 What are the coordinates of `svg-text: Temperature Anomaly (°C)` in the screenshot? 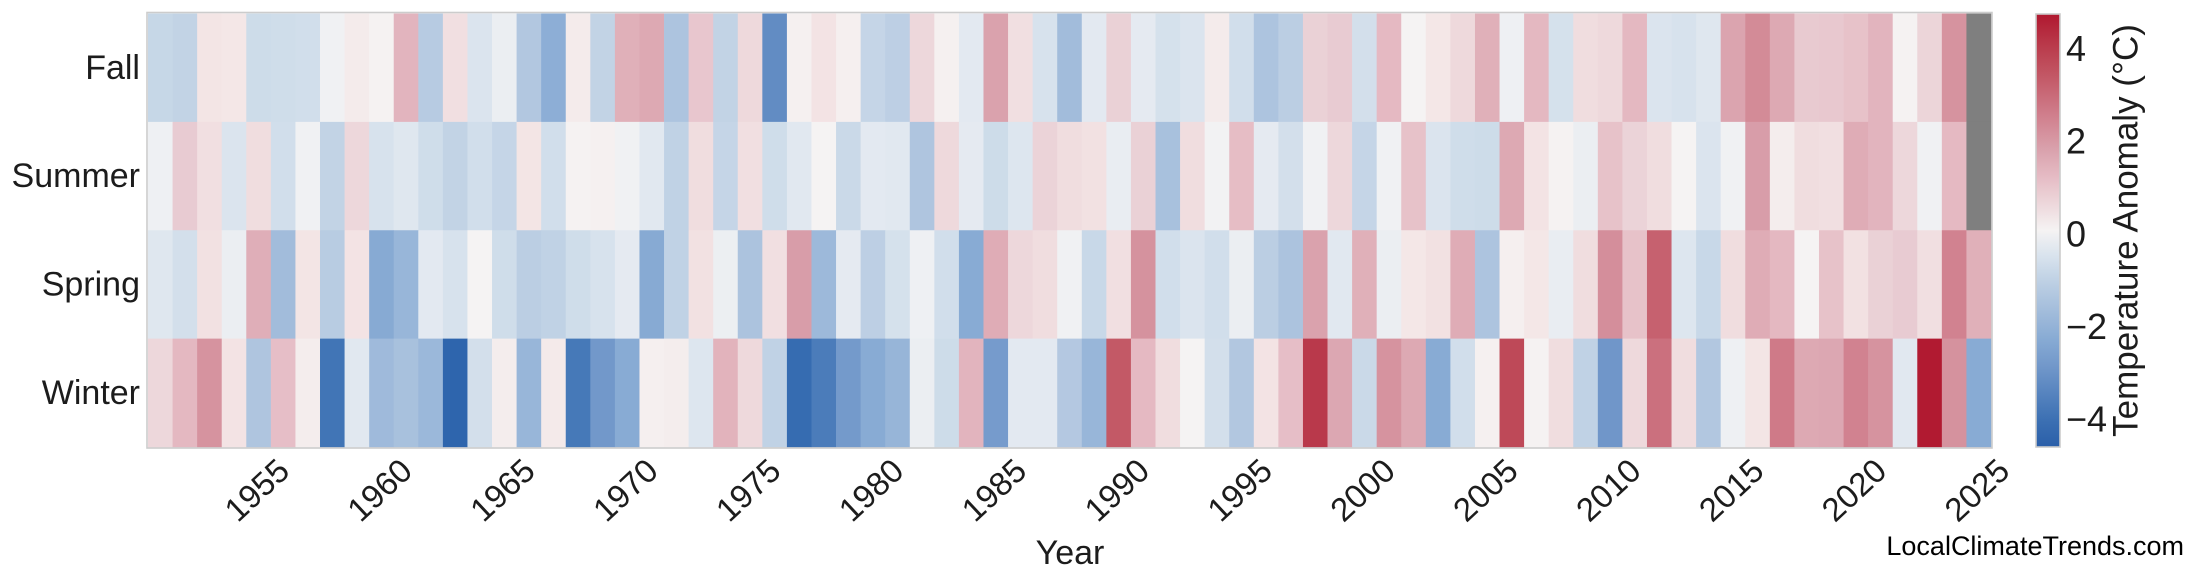 It's located at (2126, 230).